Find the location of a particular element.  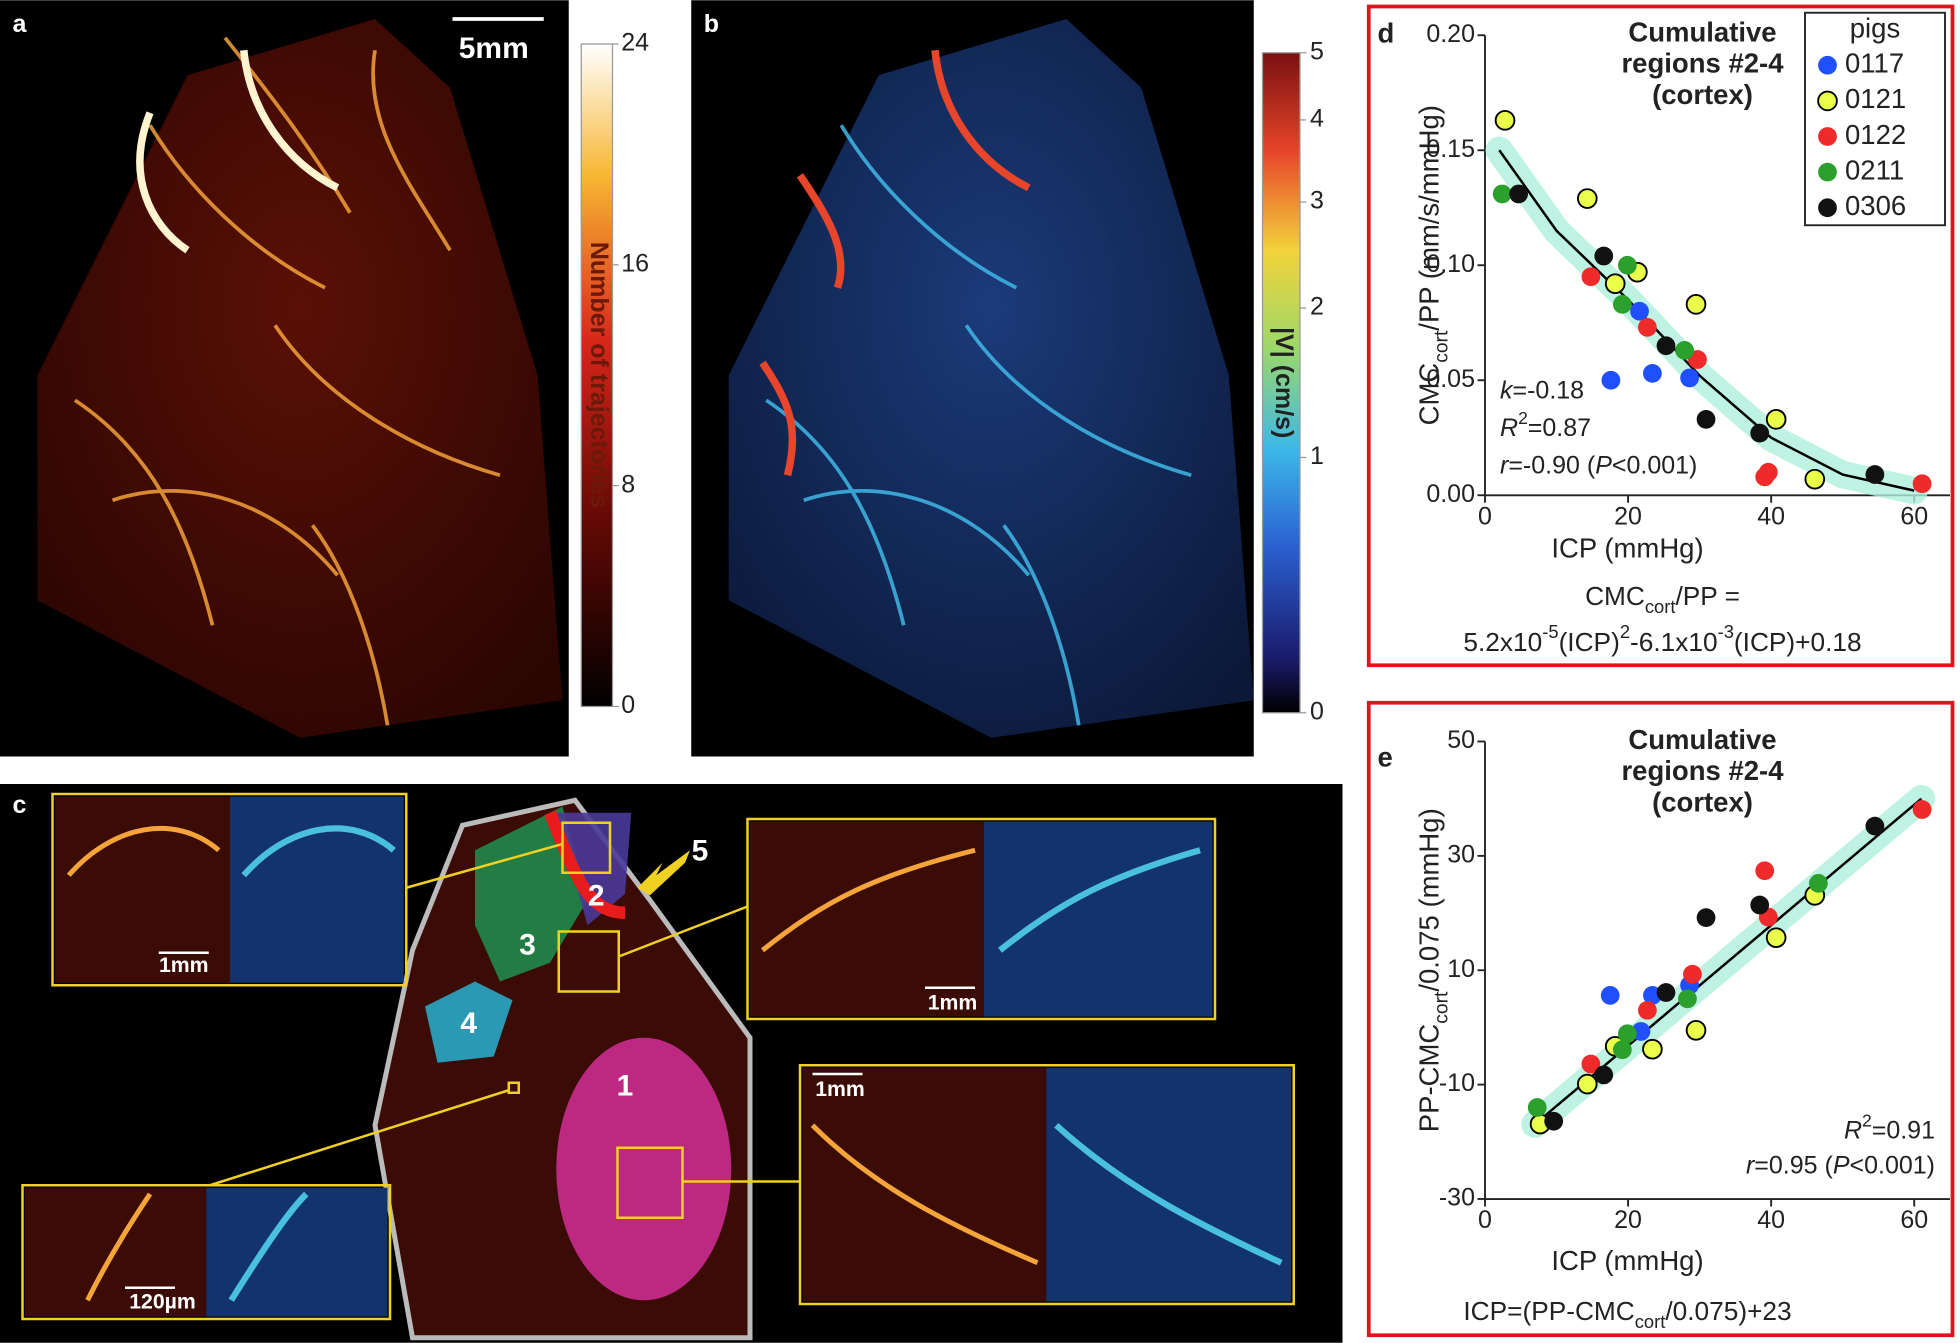

legend-label: 0122 is located at coordinates (1875, 134).